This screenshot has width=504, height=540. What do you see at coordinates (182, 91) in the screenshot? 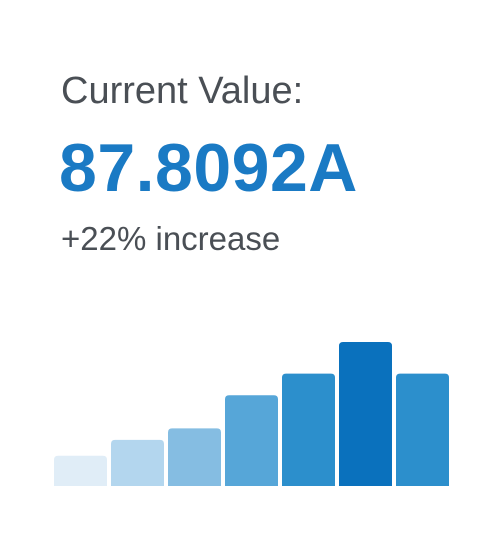
I see `metric-label: Current Value:` at bounding box center [182, 91].